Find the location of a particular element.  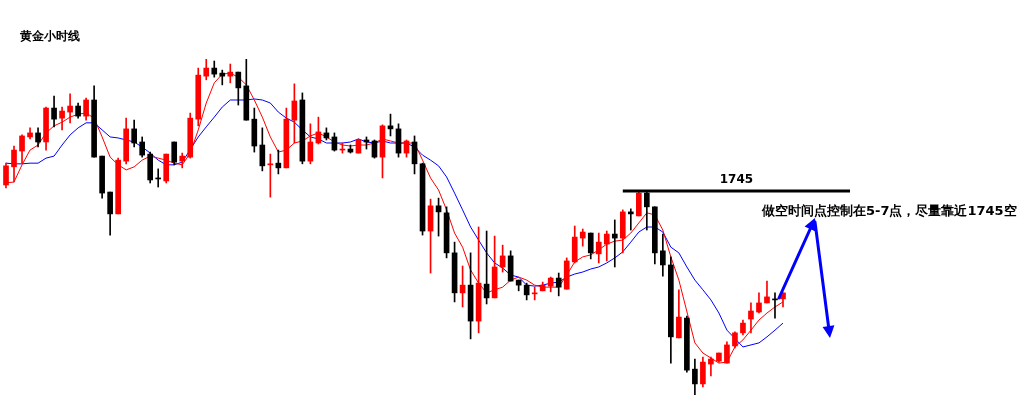

annotation: 做空时间点控制在5-7点，尽量靠近1745空 is located at coordinates (889, 211).